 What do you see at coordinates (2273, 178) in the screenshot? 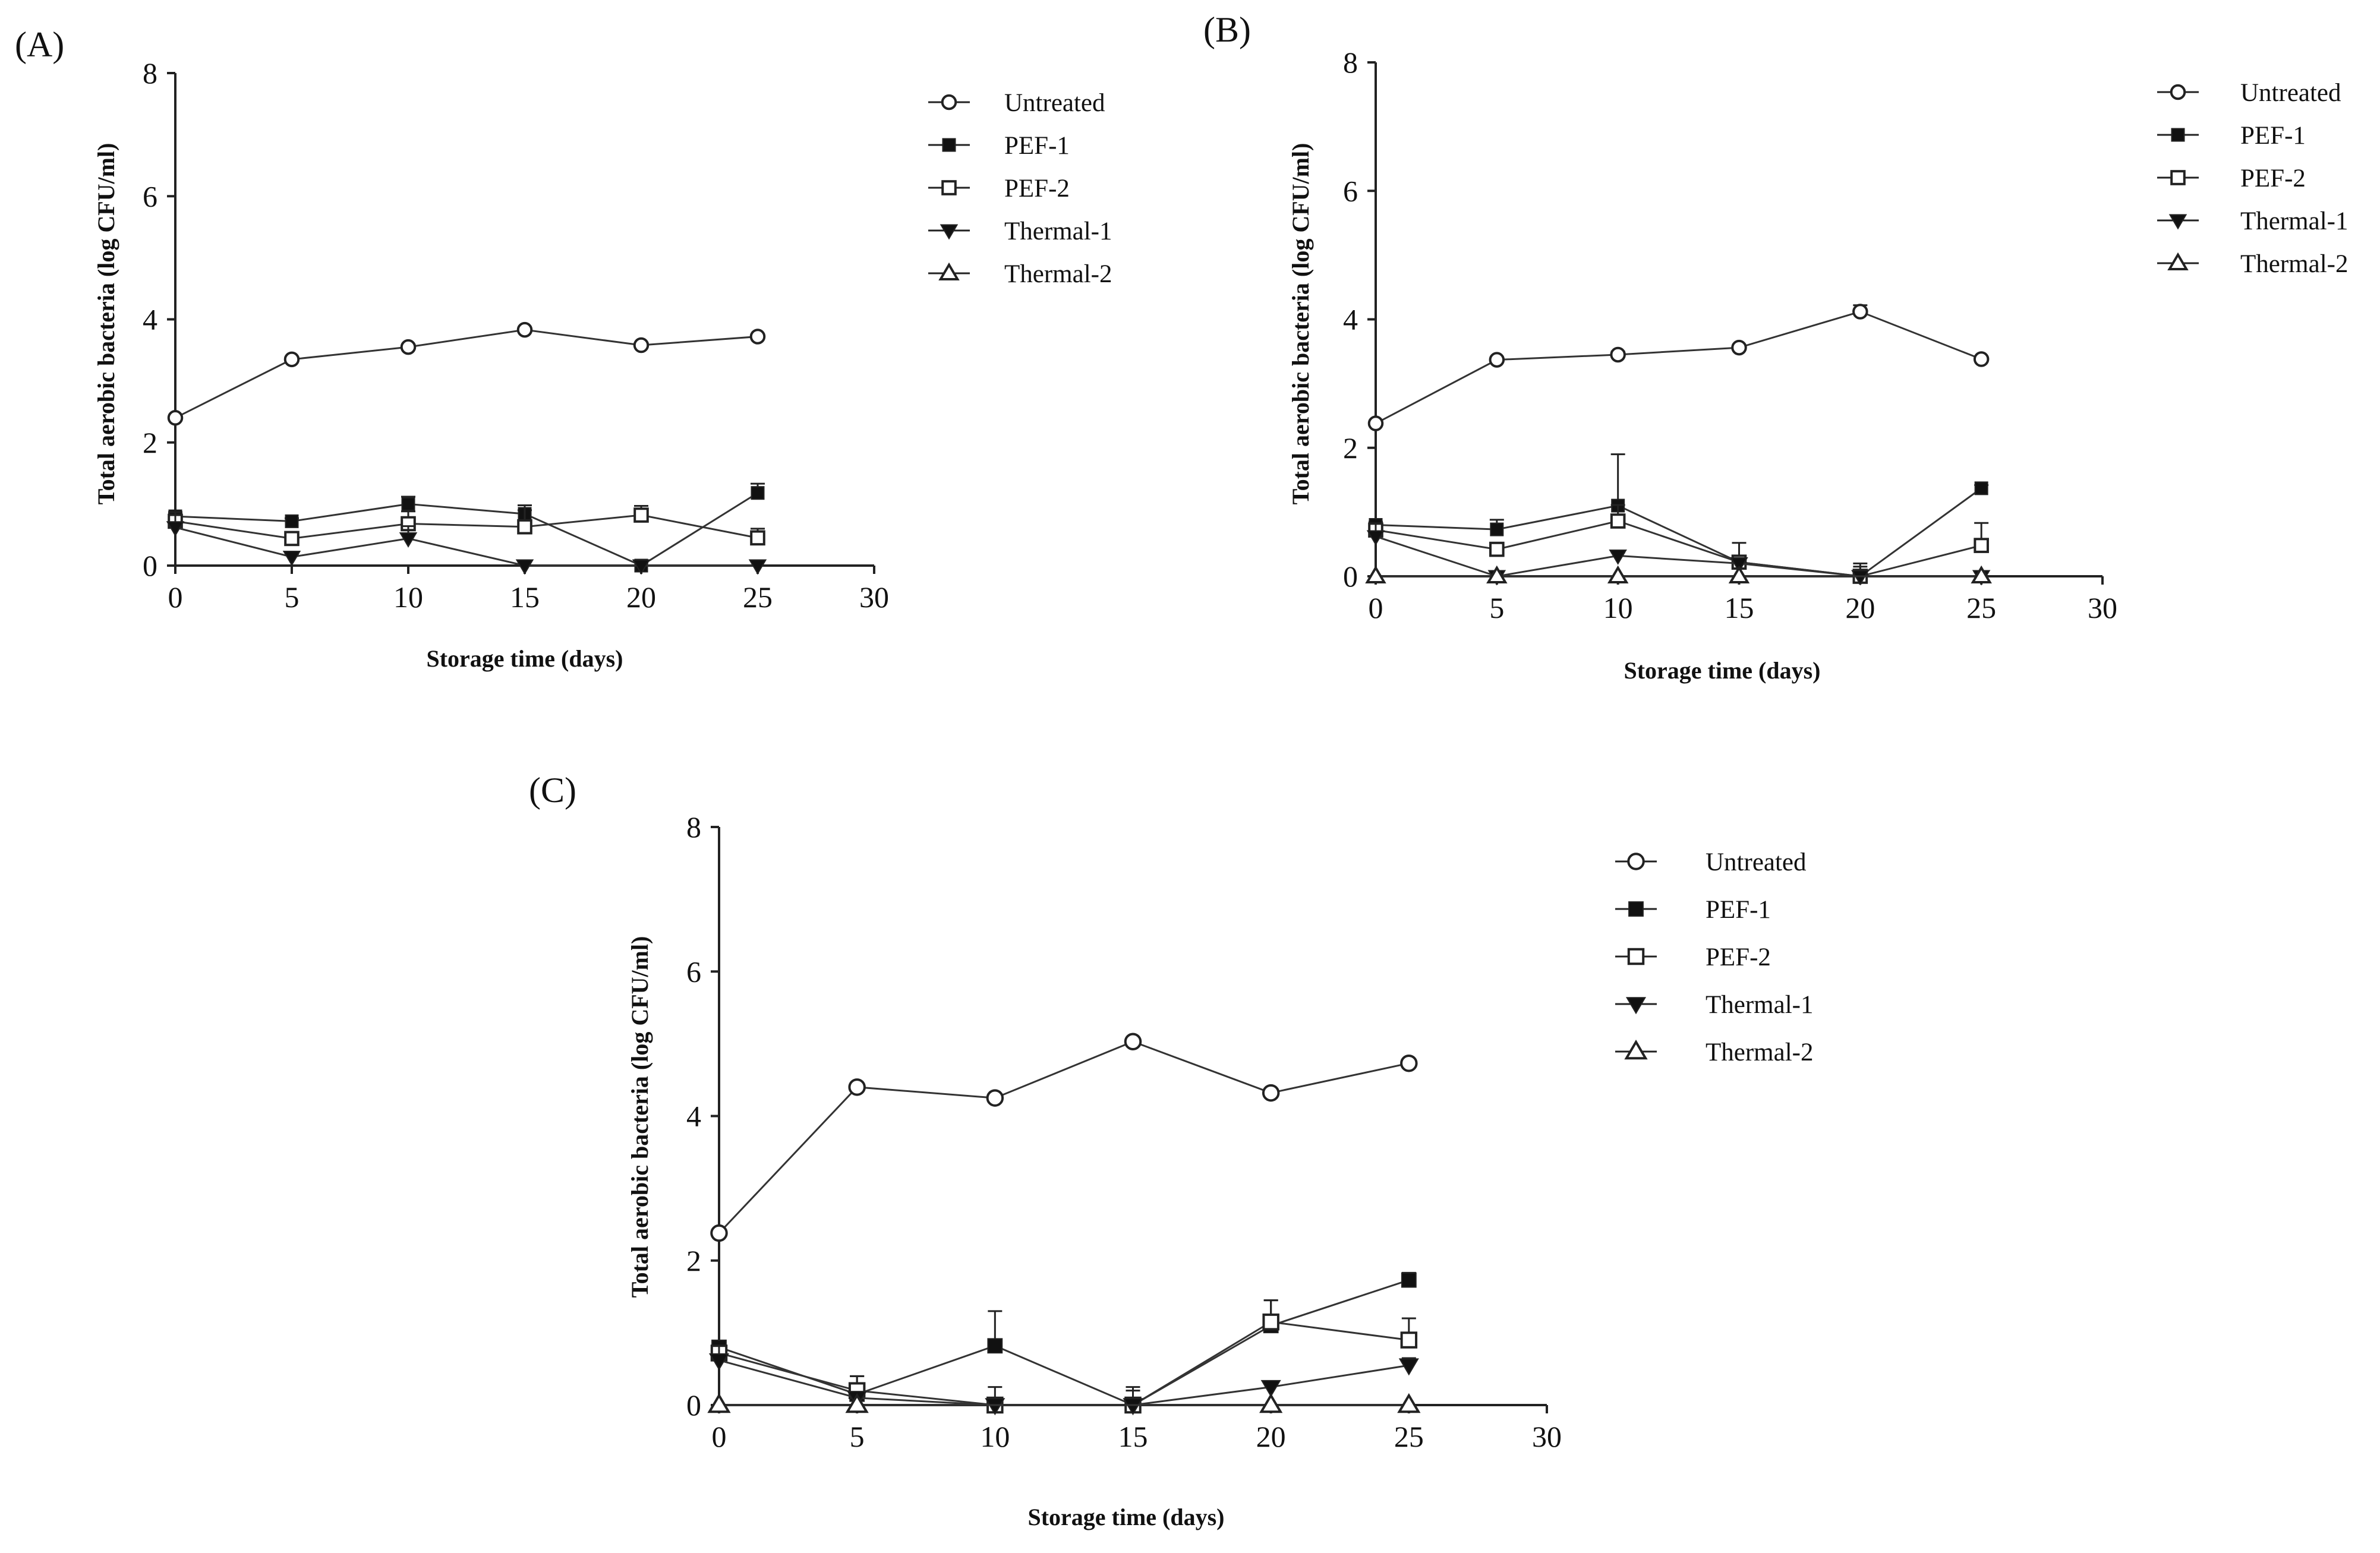
I see `legend-b-pef2-label: PEF-2` at bounding box center [2273, 178].